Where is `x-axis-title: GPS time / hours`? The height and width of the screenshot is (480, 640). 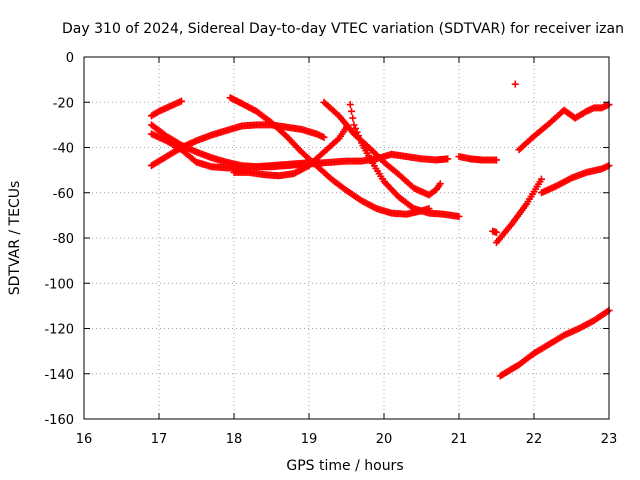 x-axis-title: GPS time / hours is located at coordinates (344, 466).